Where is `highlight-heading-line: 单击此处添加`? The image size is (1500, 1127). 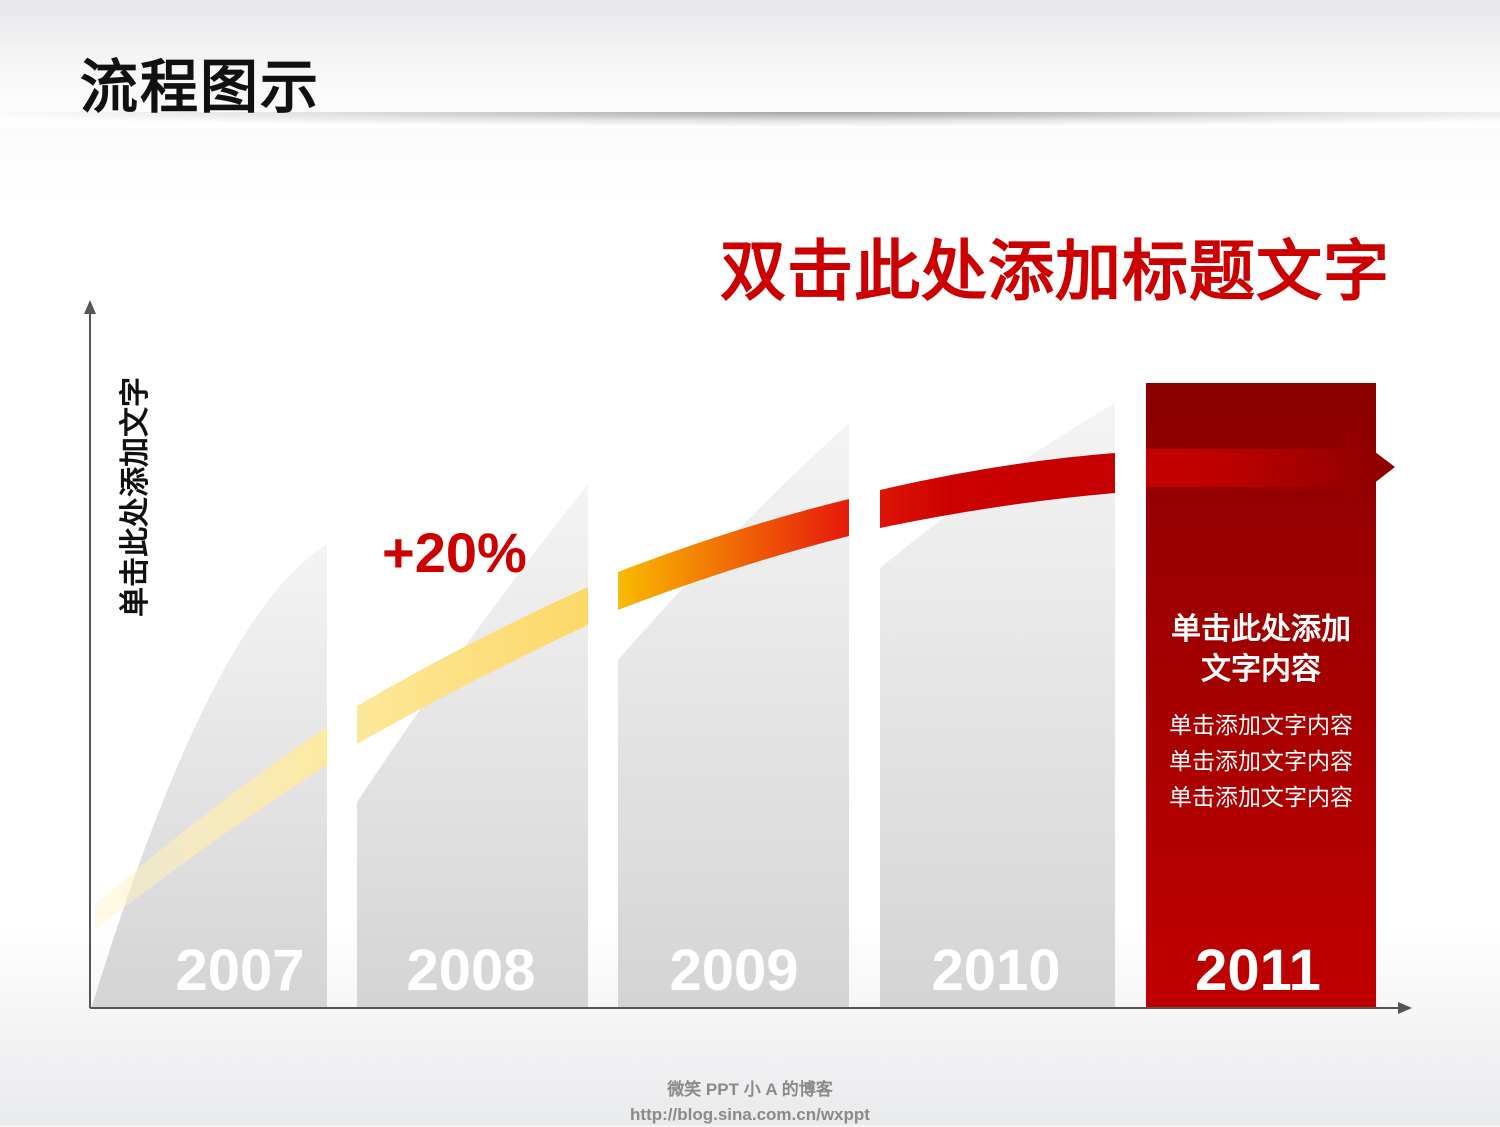 highlight-heading-line: 单击此处添加 is located at coordinates (1261, 629).